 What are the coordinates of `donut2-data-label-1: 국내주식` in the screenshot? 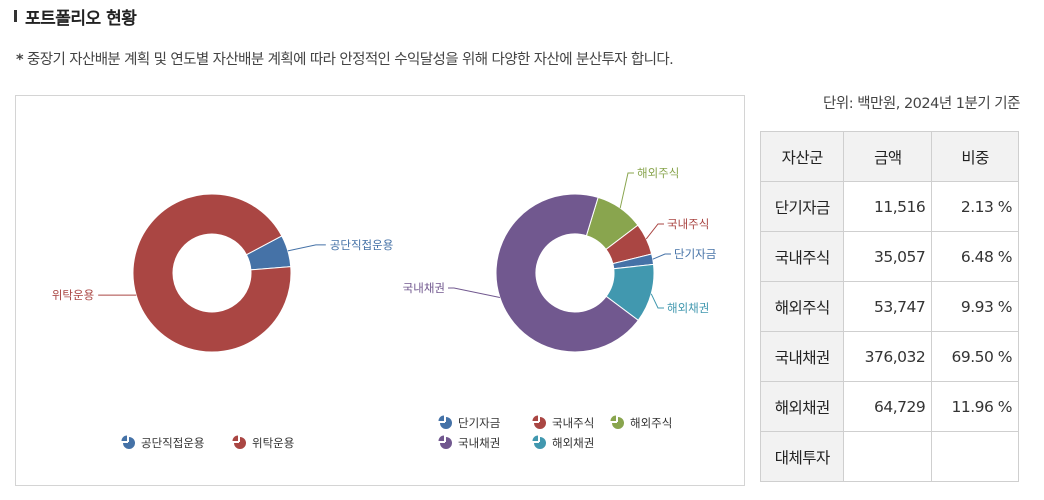 It's located at (688, 224).